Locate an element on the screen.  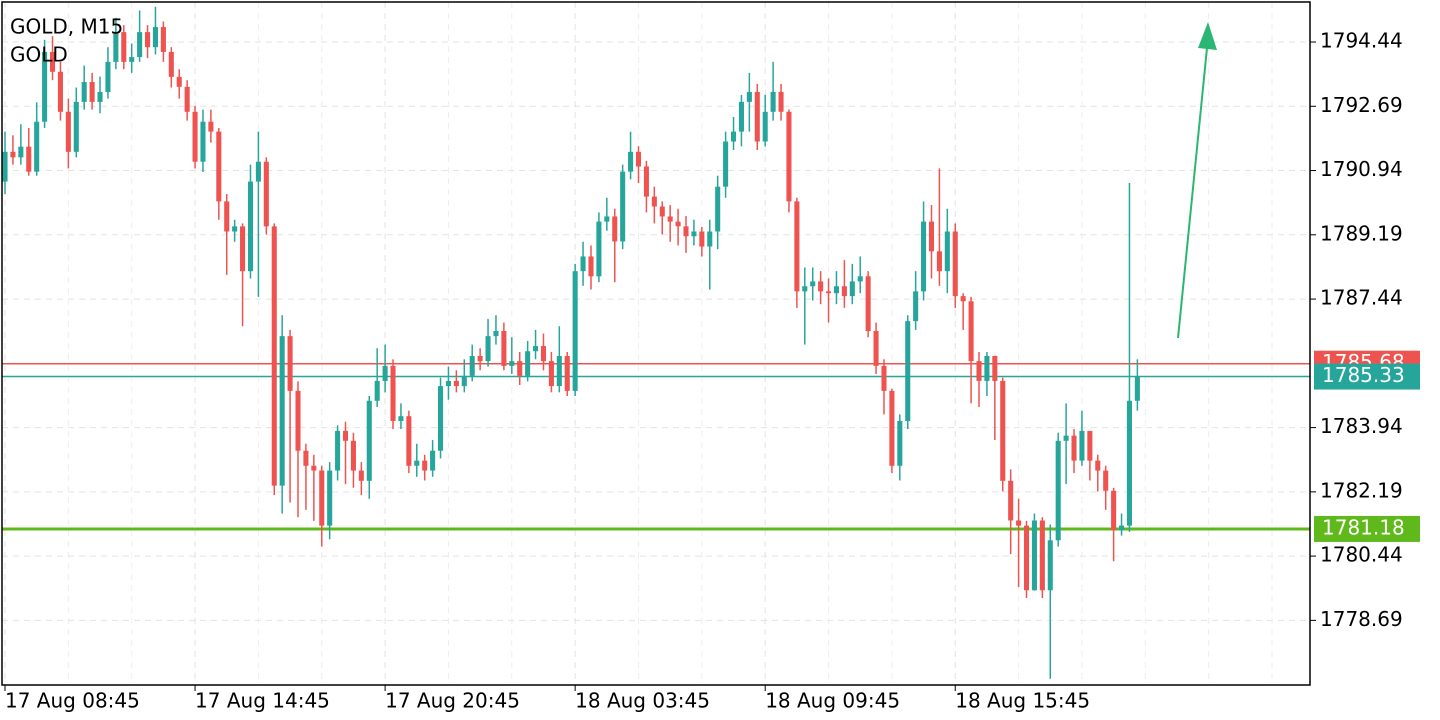
y-tick-label: 1789.19 is located at coordinates (1361, 233).